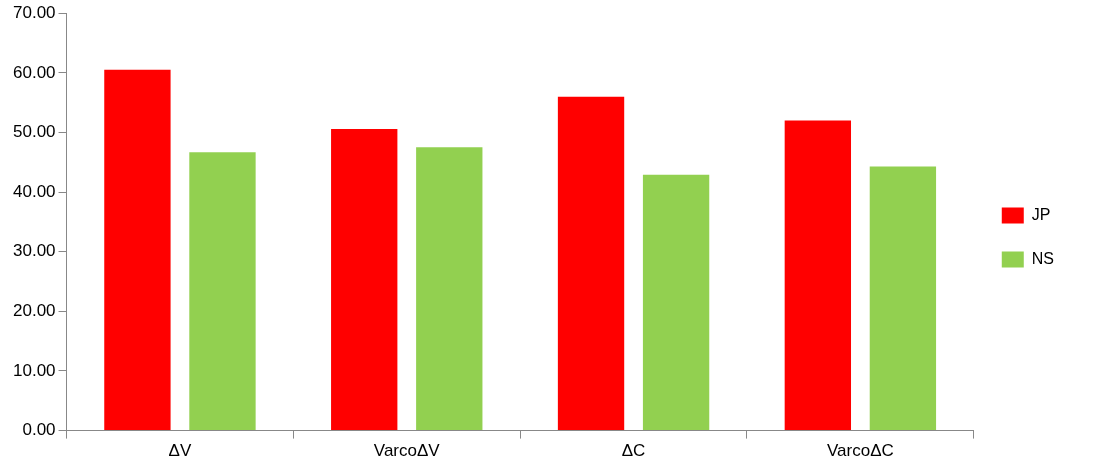 The width and height of the screenshot is (1094, 470). Describe the element at coordinates (180, 451) in the screenshot. I see `x-tick-label: ΔV` at that location.